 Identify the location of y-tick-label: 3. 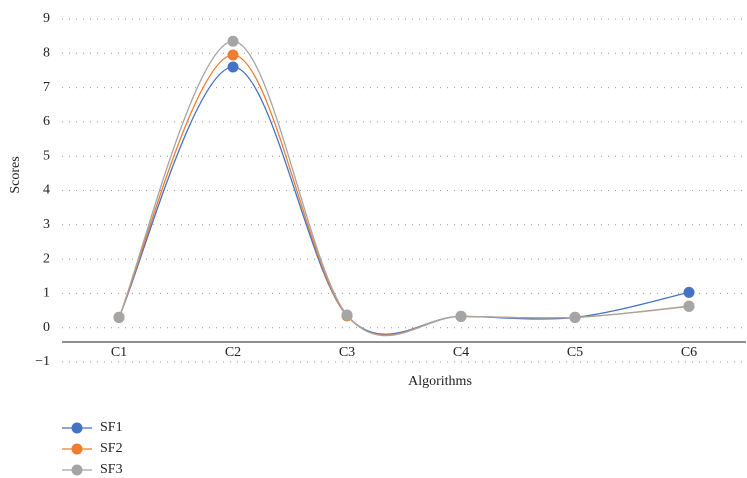
(46, 224).